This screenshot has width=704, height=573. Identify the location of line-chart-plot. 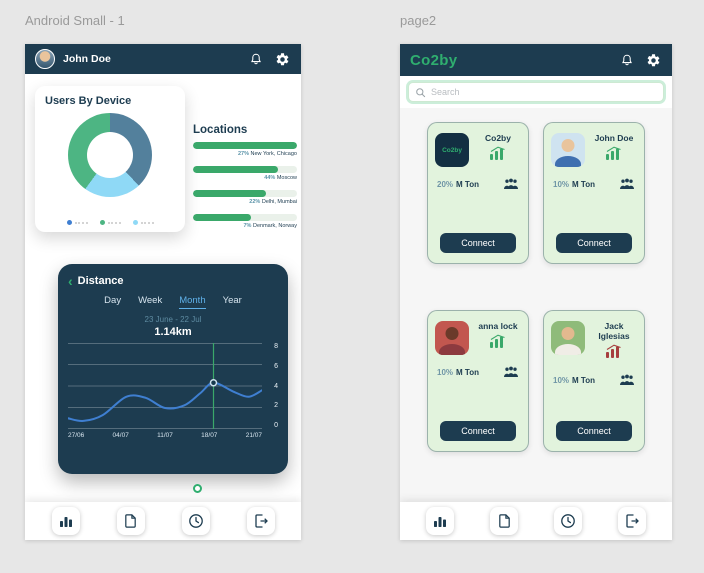
(165, 386).